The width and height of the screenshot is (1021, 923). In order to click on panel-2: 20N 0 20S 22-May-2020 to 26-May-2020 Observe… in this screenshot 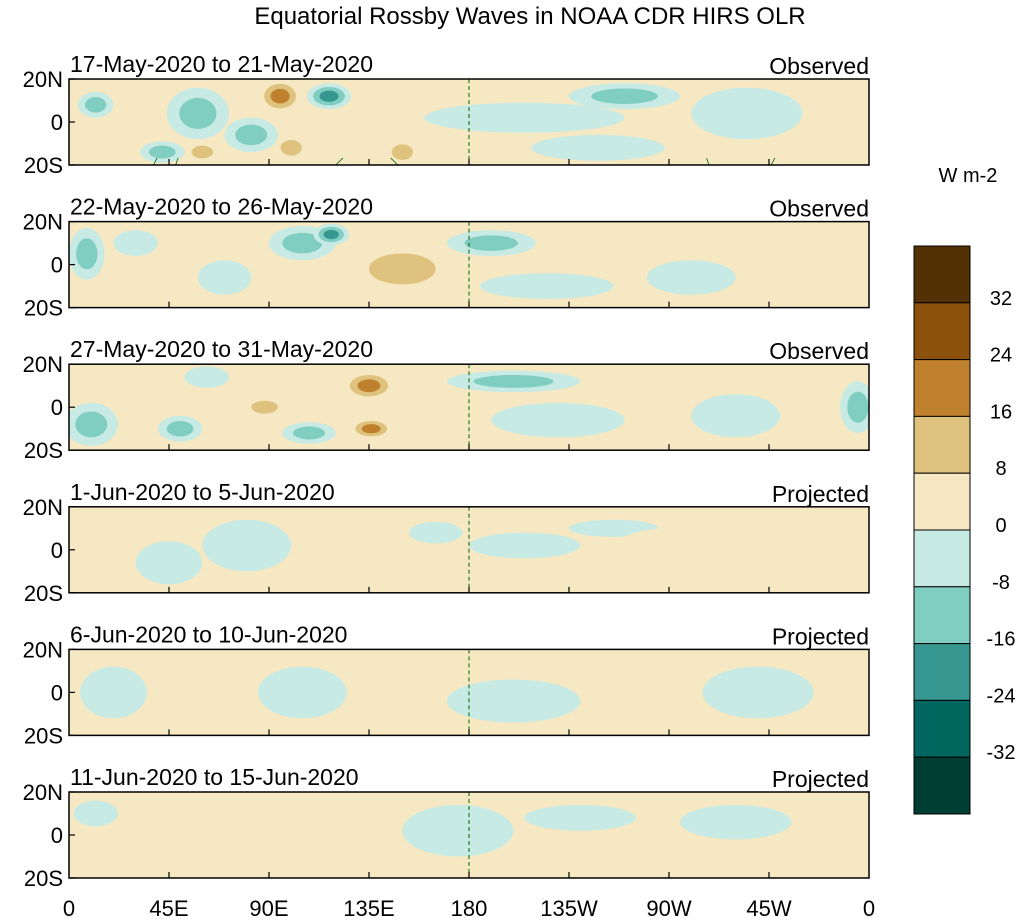, I will do `click(446, 257)`.